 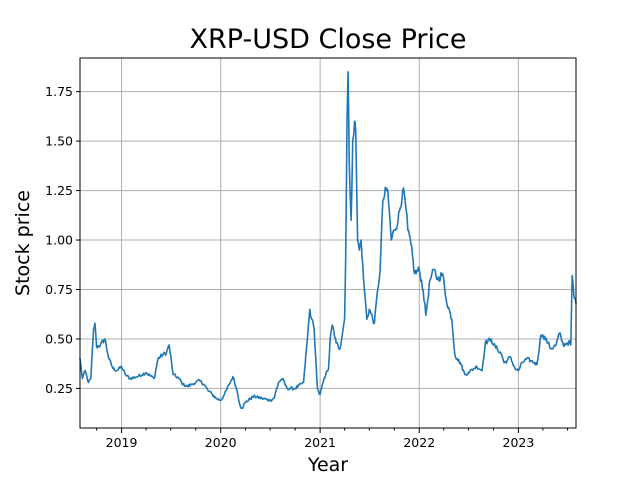 I want to click on y-tick-label: 1.00, so click(x=59, y=240).